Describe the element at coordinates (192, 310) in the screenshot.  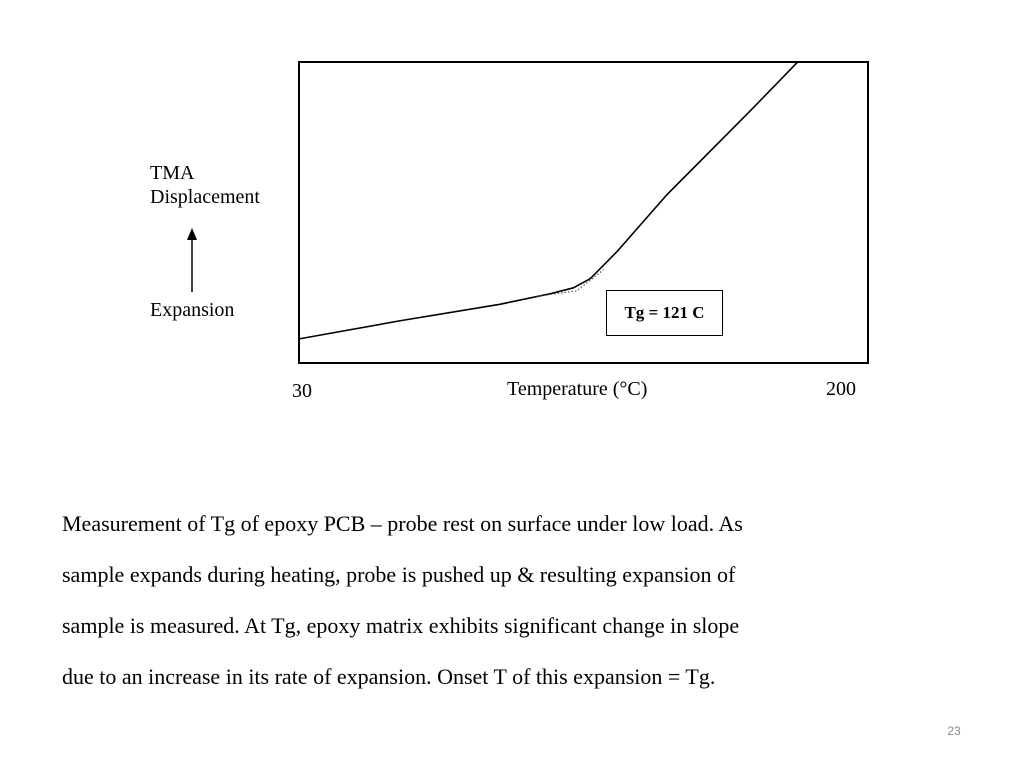
I see `expansion-label: Expansion` at that location.